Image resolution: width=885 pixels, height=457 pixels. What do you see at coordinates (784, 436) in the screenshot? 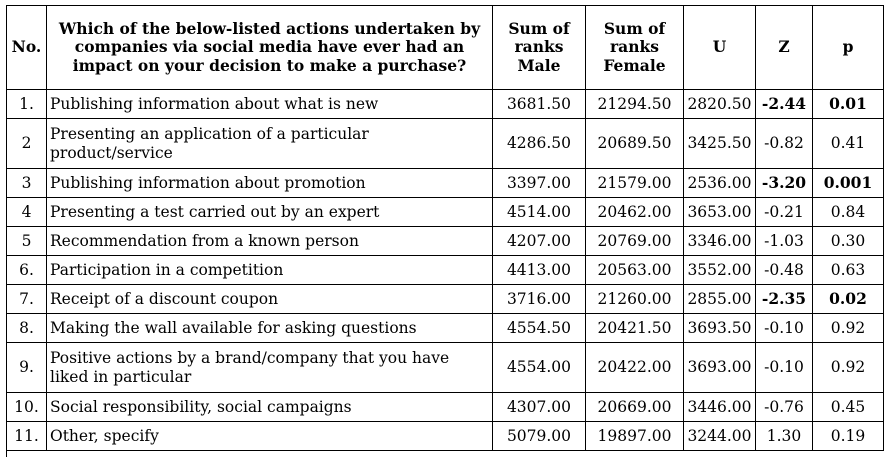
I see `row-z: 1.30` at bounding box center [784, 436].